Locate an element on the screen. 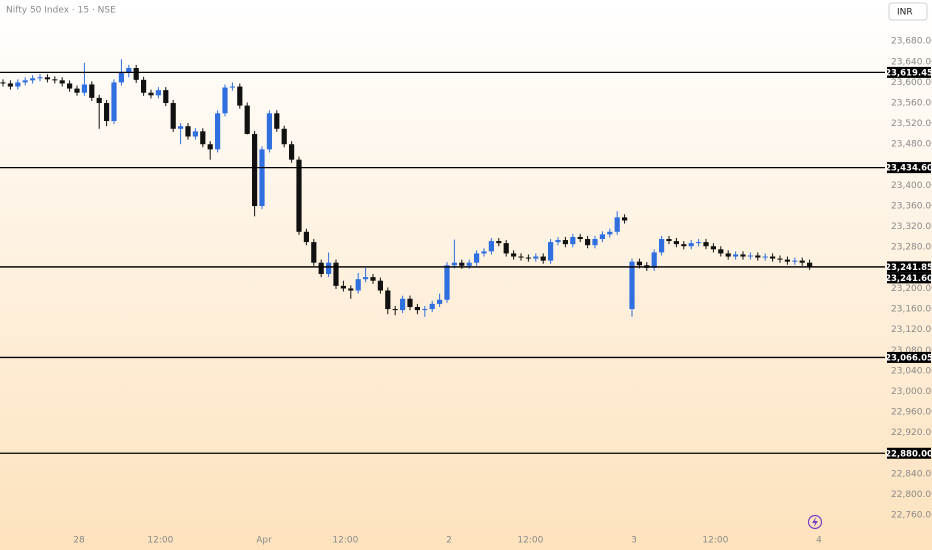 The image size is (932, 550). y-tick-label: 23,040.00 is located at coordinates (911, 371).